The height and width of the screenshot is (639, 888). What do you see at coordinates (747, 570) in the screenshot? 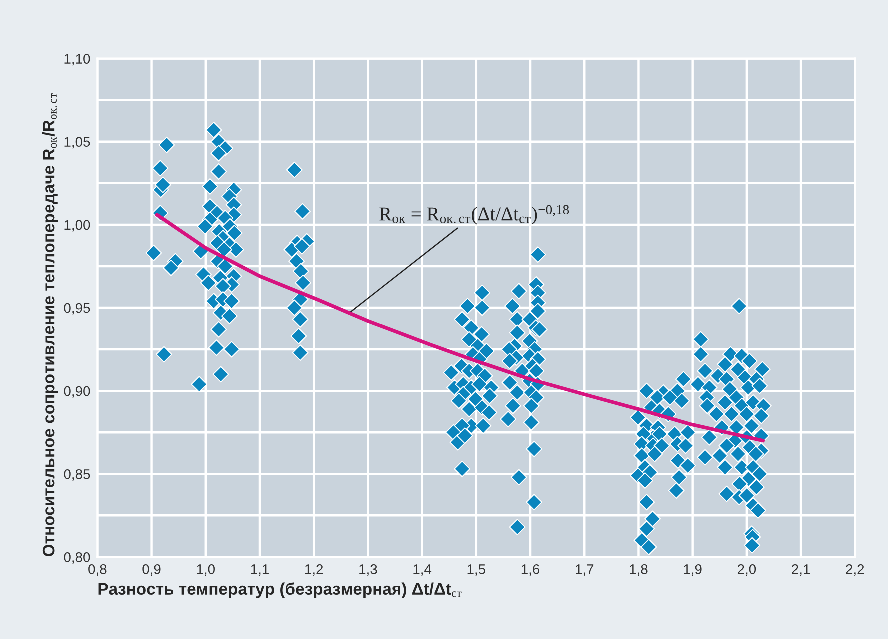
I see `x-tick-label: 2,0` at bounding box center [747, 570].